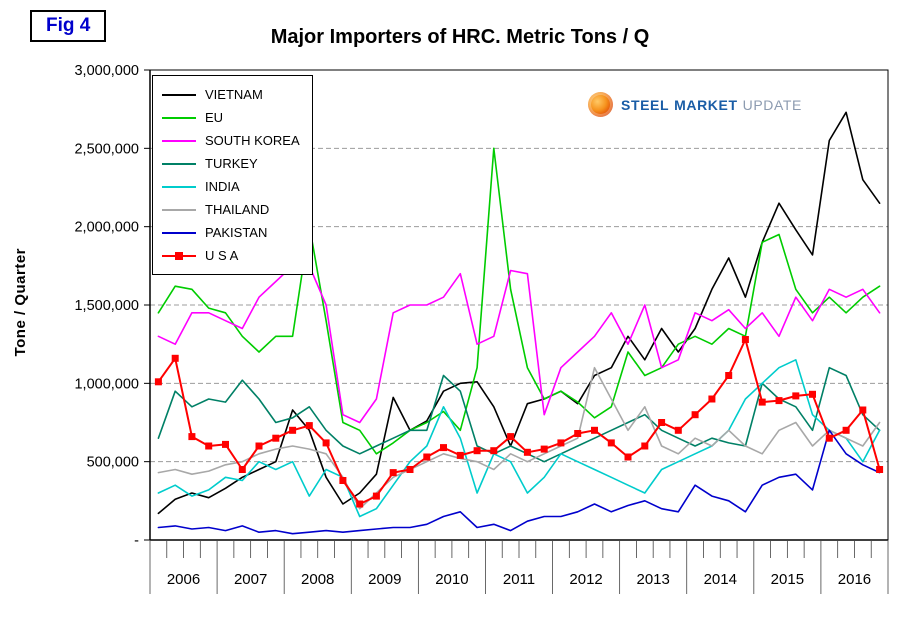  Describe the element at coordinates (179, 209) in the screenshot. I see `legend-line-sample-thailand` at that location.